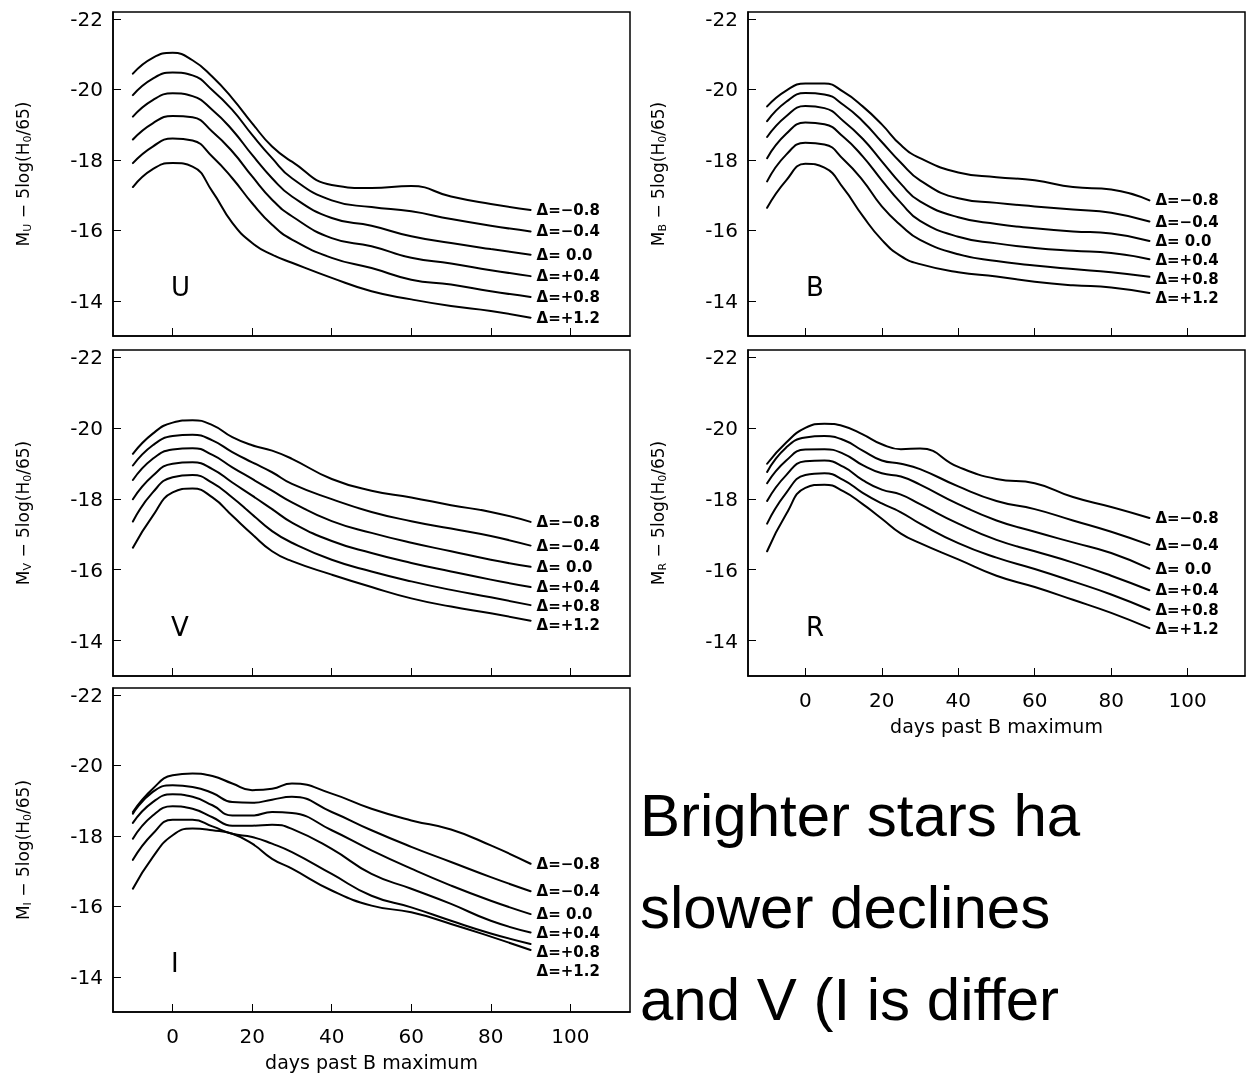 Image resolution: width=1255 pixels, height=1088 pixels. What do you see at coordinates (815, 627) in the screenshot?
I see `annotation: R` at bounding box center [815, 627].